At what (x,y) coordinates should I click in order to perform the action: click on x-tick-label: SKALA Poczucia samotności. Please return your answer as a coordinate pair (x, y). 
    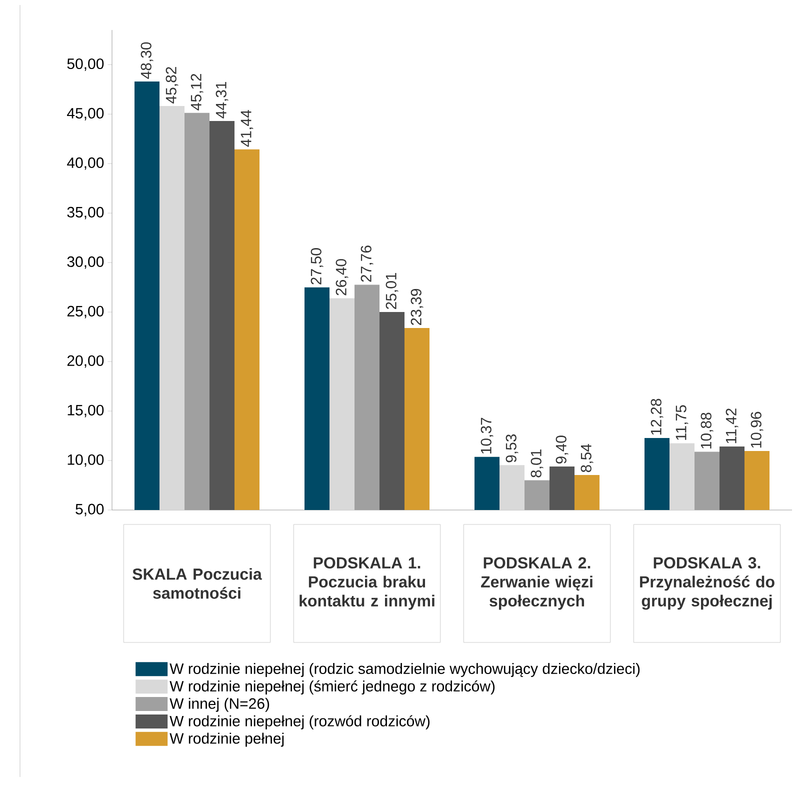
    Looking at the image, I should click on (197, 583).